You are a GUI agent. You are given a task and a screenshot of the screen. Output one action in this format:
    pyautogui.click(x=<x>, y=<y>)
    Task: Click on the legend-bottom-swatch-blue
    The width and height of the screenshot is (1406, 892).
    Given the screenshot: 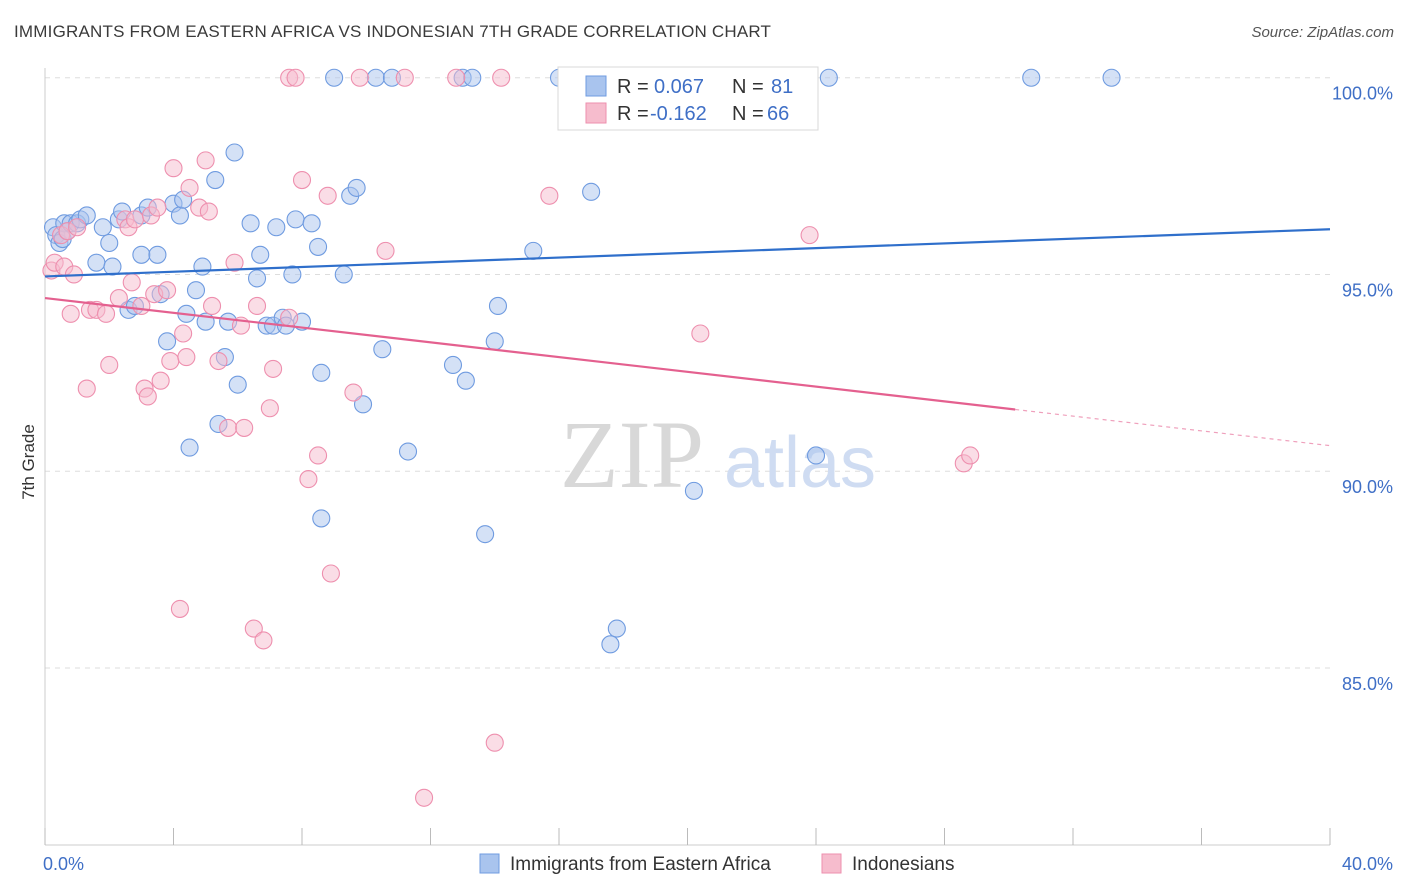 What is the action you would take?
    pyautogui.click(x=489, y=863)
    